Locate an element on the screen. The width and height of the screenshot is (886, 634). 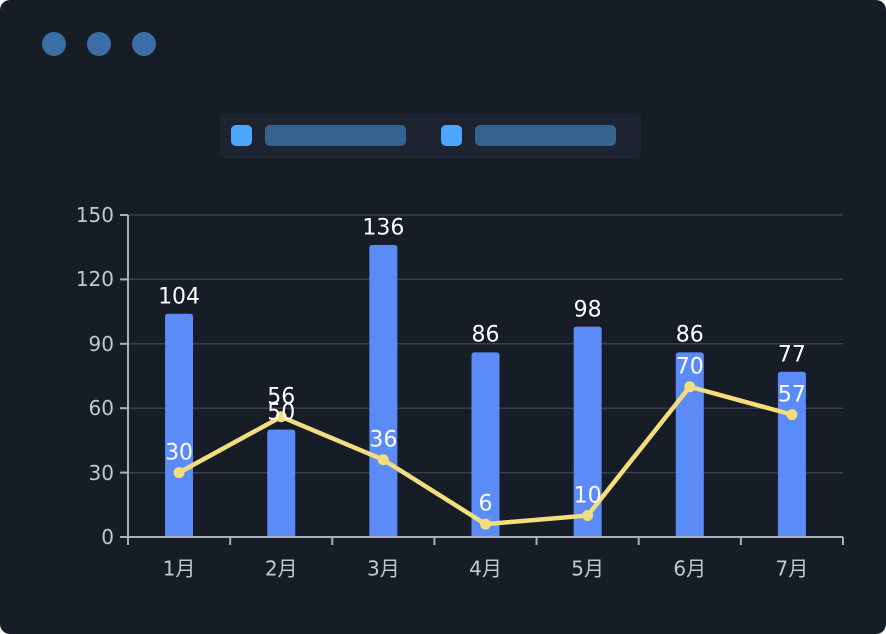
line-value-label: 36 is located at coordinates (383, 440).